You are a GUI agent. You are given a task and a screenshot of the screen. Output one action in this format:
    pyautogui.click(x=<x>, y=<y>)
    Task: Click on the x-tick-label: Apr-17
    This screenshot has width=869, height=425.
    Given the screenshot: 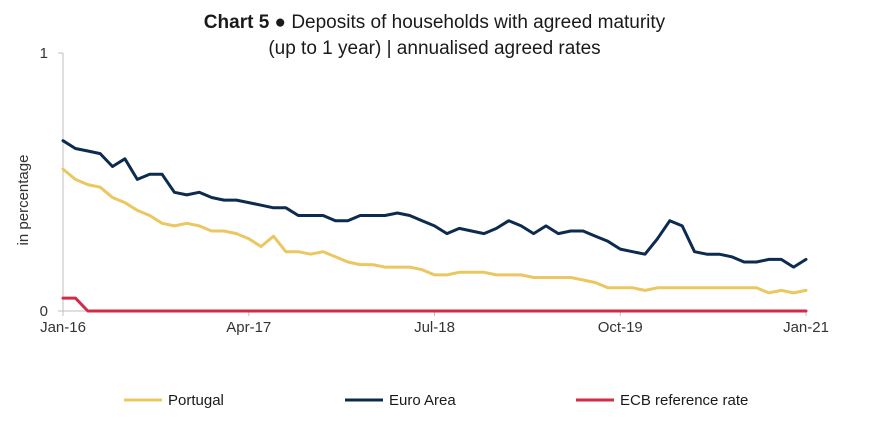 What is the action you would take?
    pyautogui.click(x=248, y=327)
    